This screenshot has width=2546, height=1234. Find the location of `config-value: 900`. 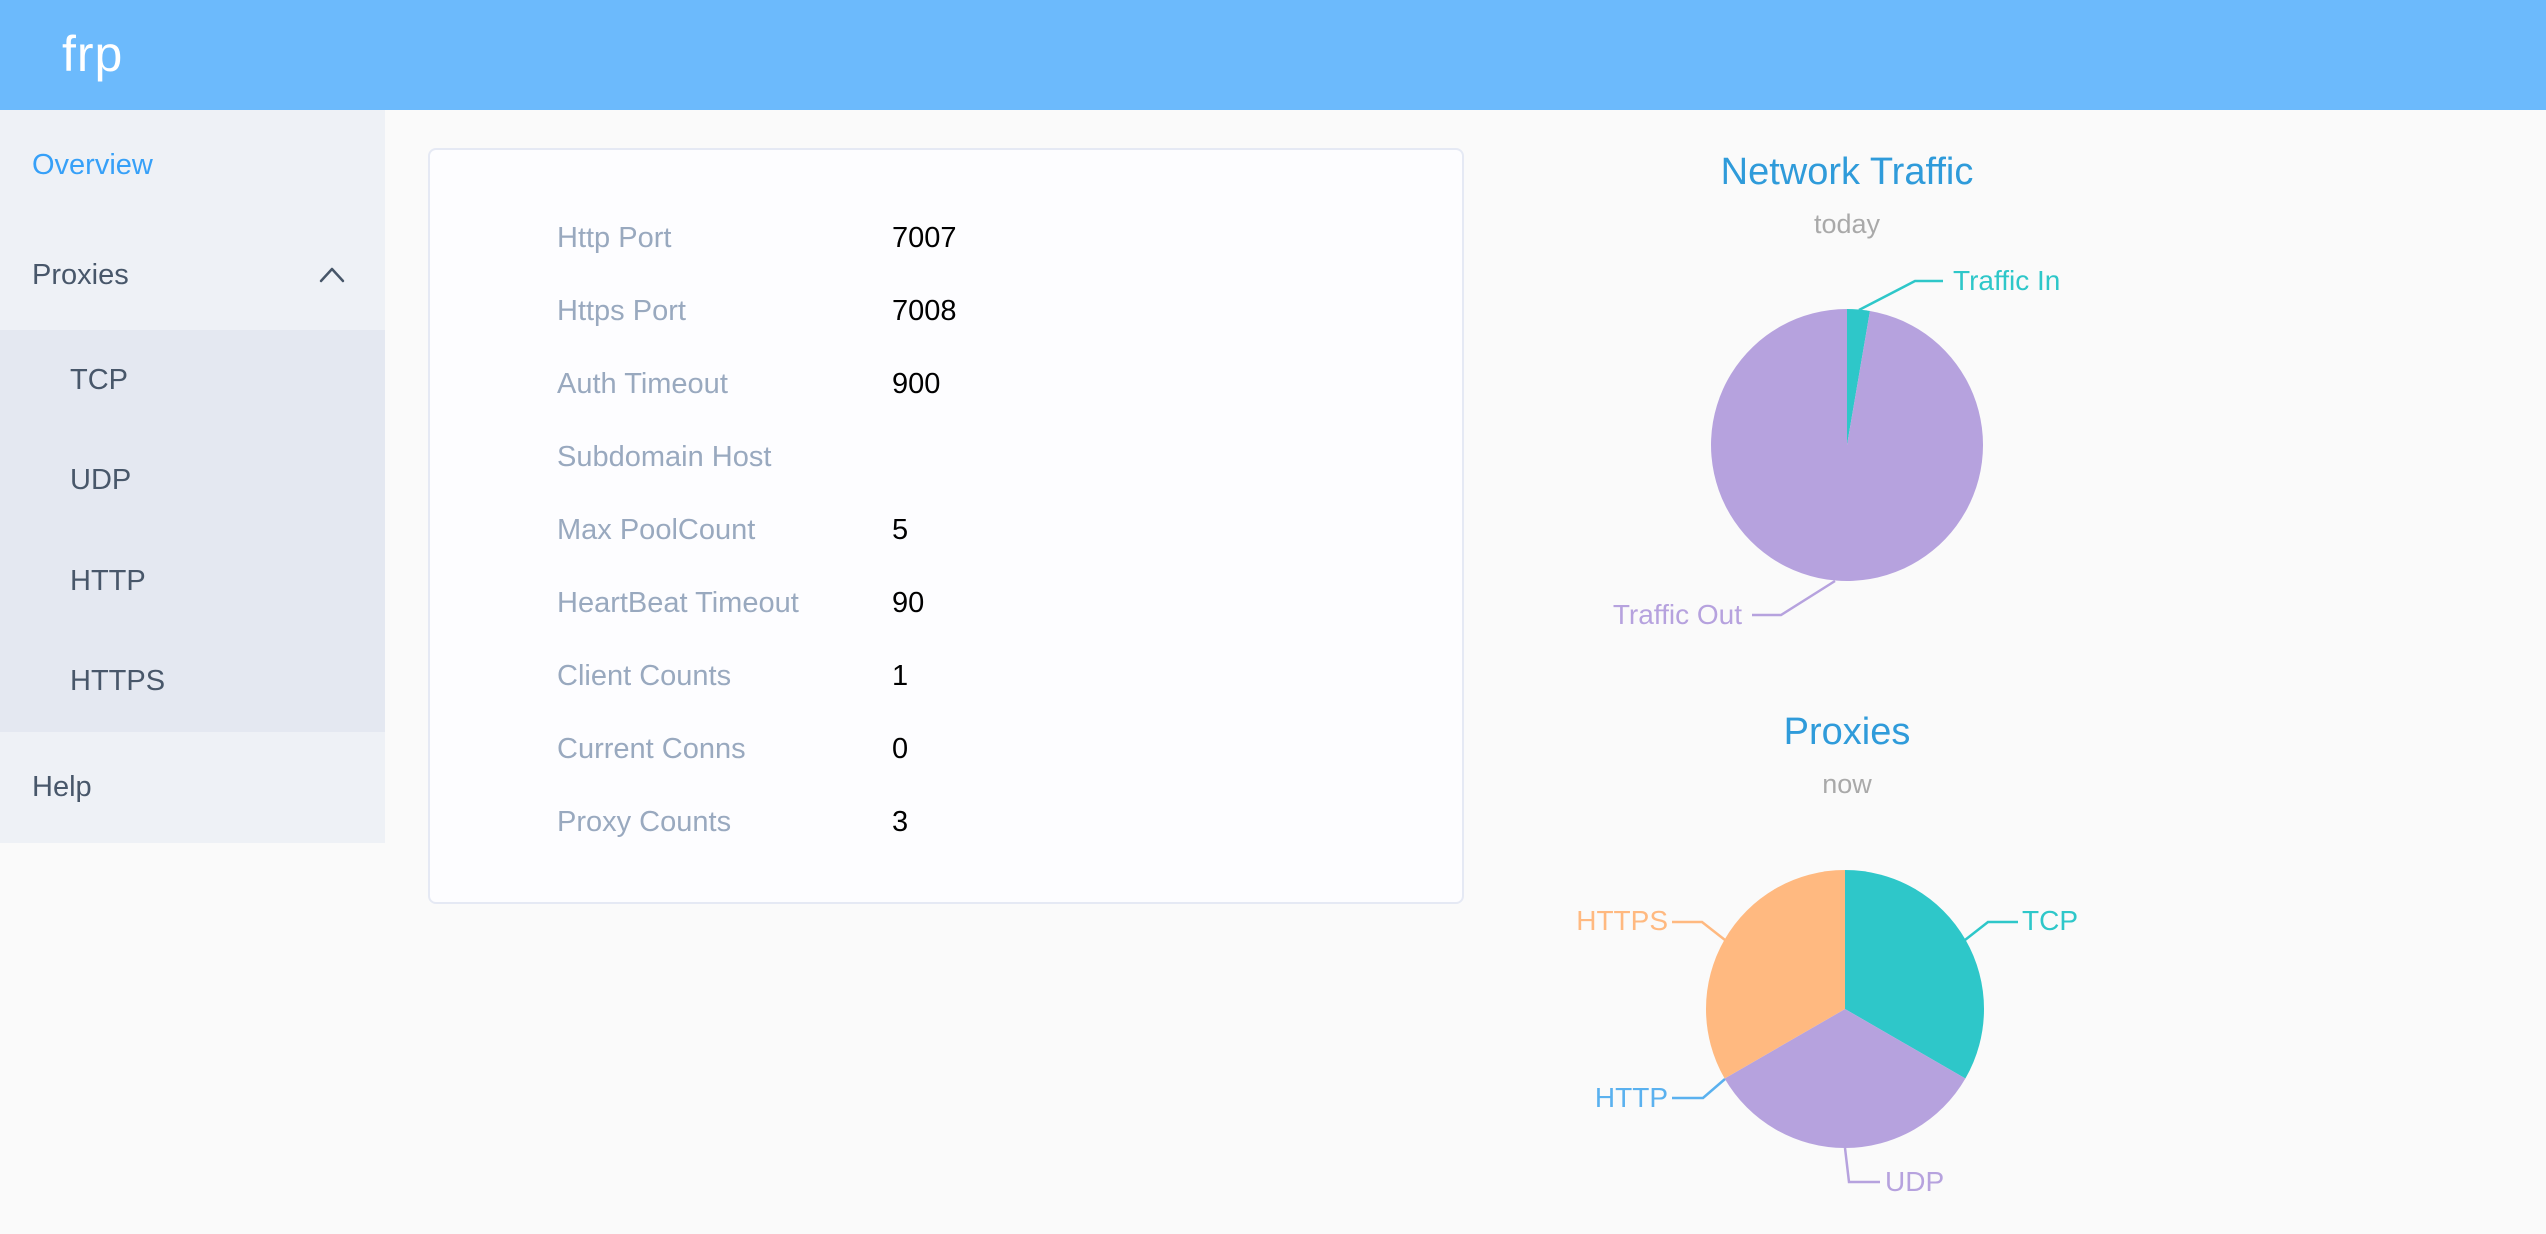

config-value: 900 is located at coordinates (916, 384).